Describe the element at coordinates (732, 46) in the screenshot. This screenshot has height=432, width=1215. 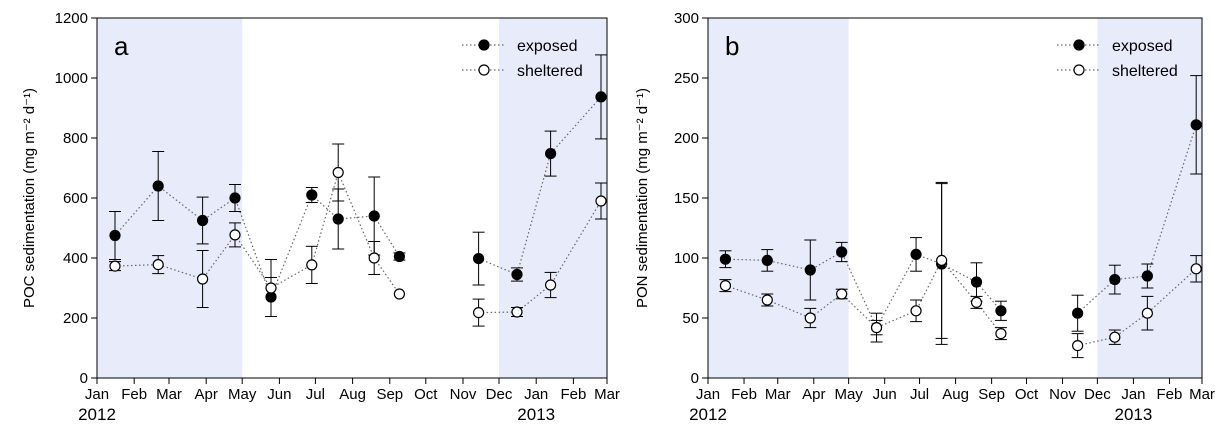
I see `panel-label: b` at that location.